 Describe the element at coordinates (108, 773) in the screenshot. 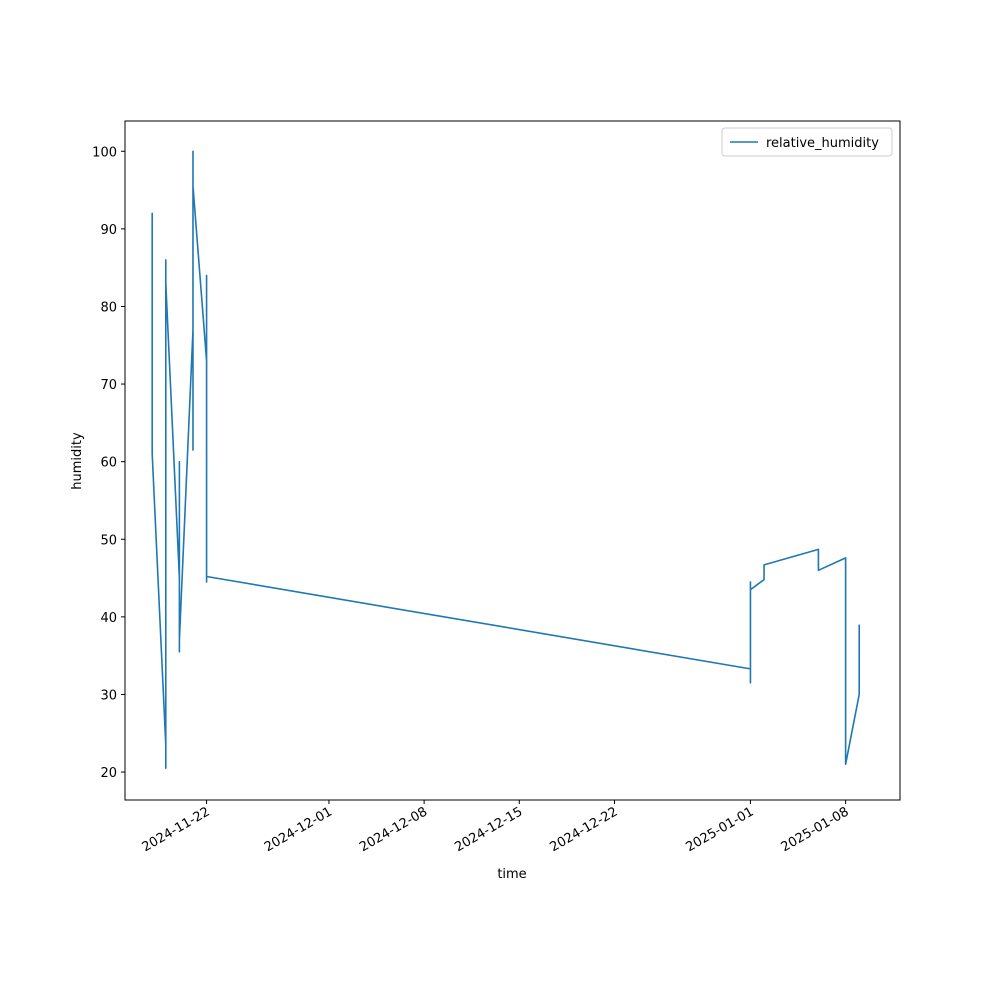

I see `y-tick-label: 20` at that location.